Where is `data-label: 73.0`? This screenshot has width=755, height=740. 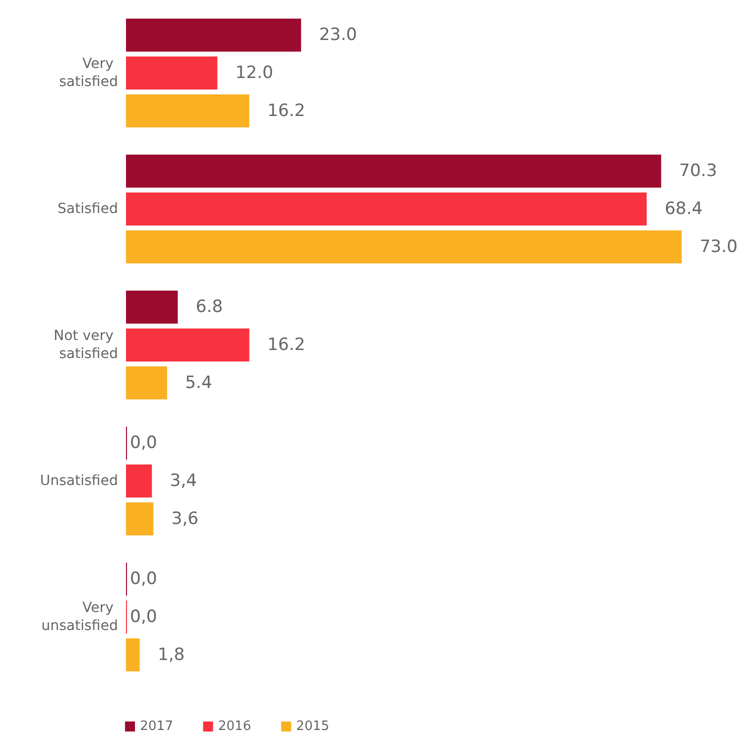
data-label: 73.0 is located at coordinates (719, 246).